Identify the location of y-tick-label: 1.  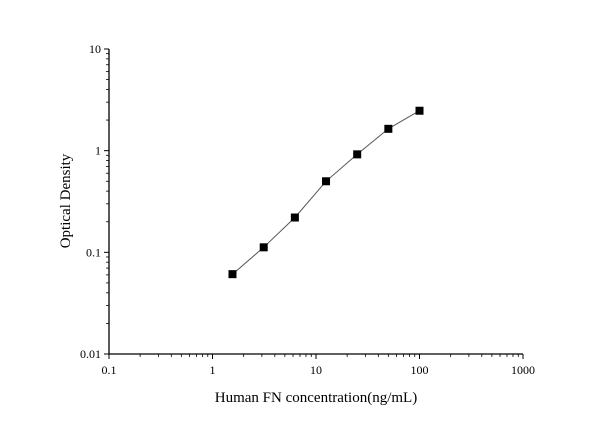
(98, 151).